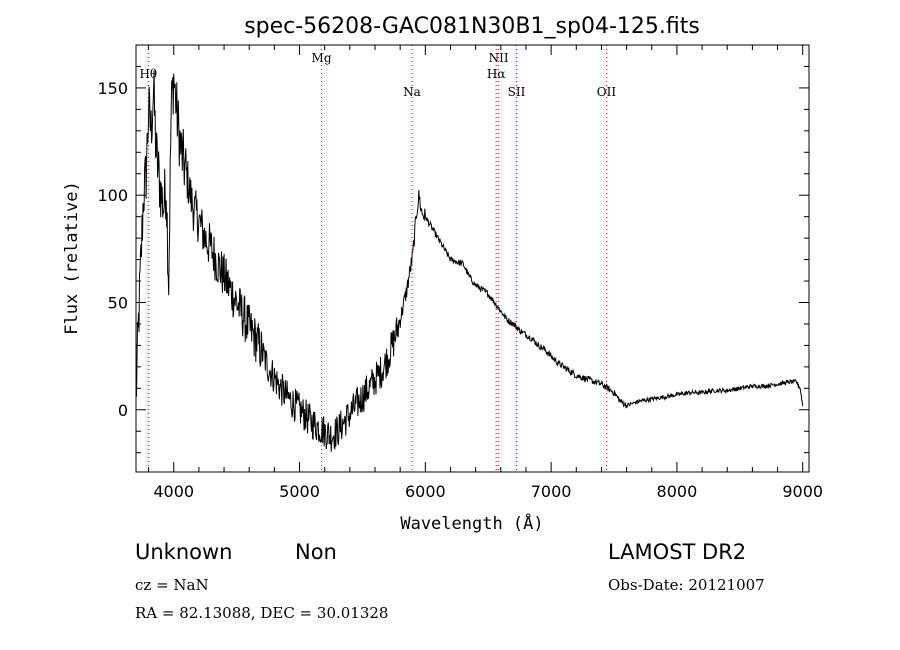  What do you see at coordinates (551, 491) in the screenshot?
I see `x-tick-label-3: 7000` at bounding box center [551, 491].